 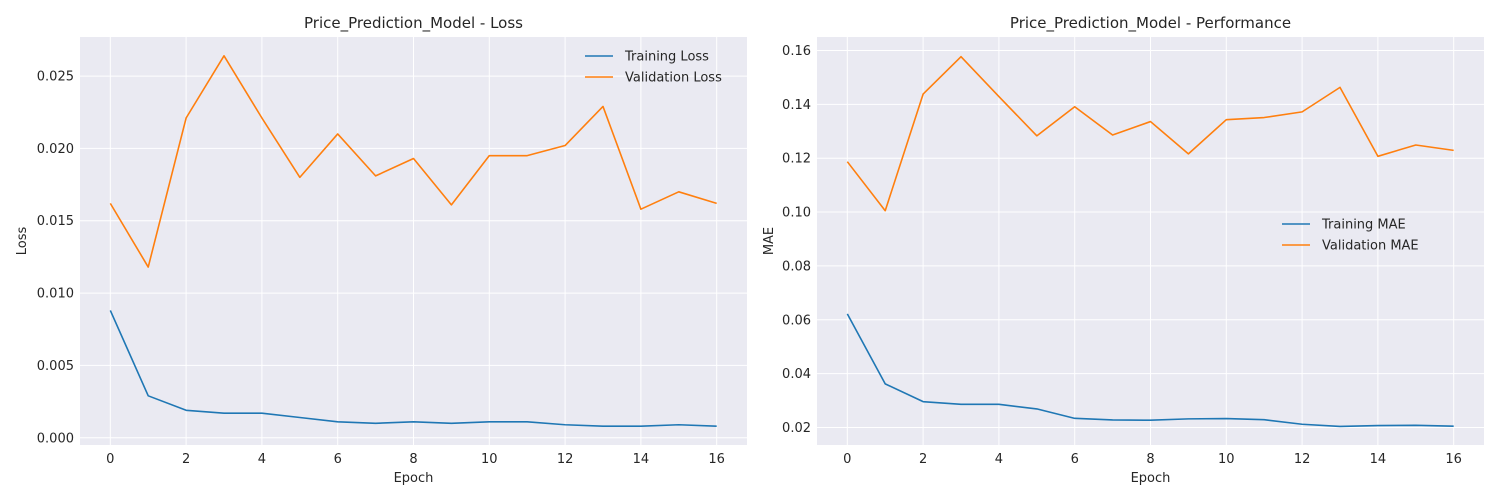 What do you see at coordinates (22, 241) in the screenshot?
I see `loss-y-axis-label: Loss` at bounding box center [22, 241].